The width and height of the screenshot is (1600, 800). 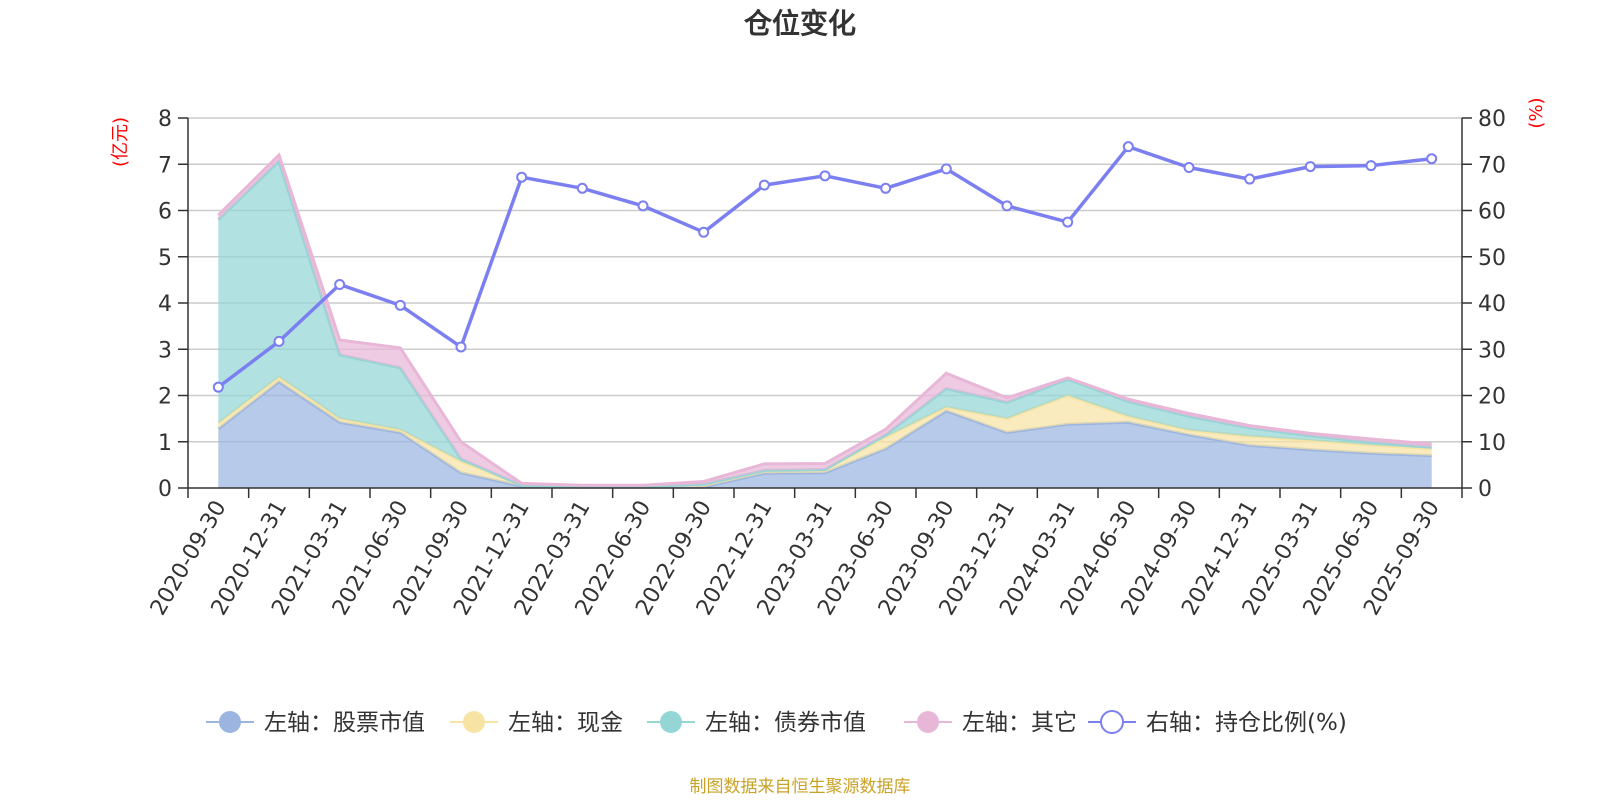 What do you see at coordinates (165, 119) in the screenshot?
I see `left-axis-tick-label: 8` at bounding box center [165, 119].